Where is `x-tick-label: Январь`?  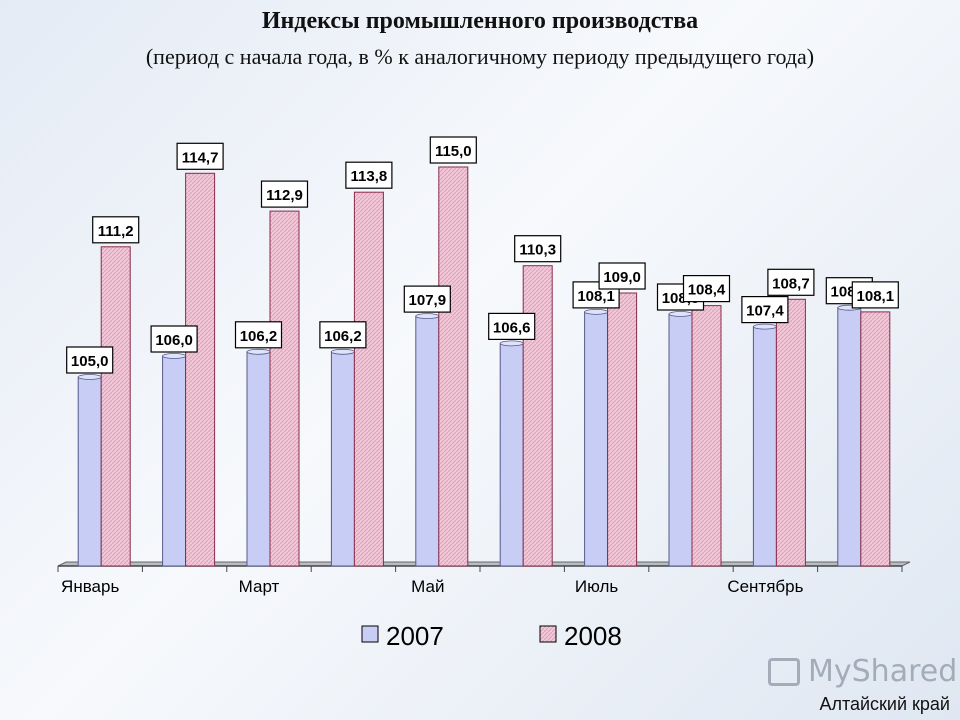
x-tick-label: Январь is located at coordinates (90, 586).